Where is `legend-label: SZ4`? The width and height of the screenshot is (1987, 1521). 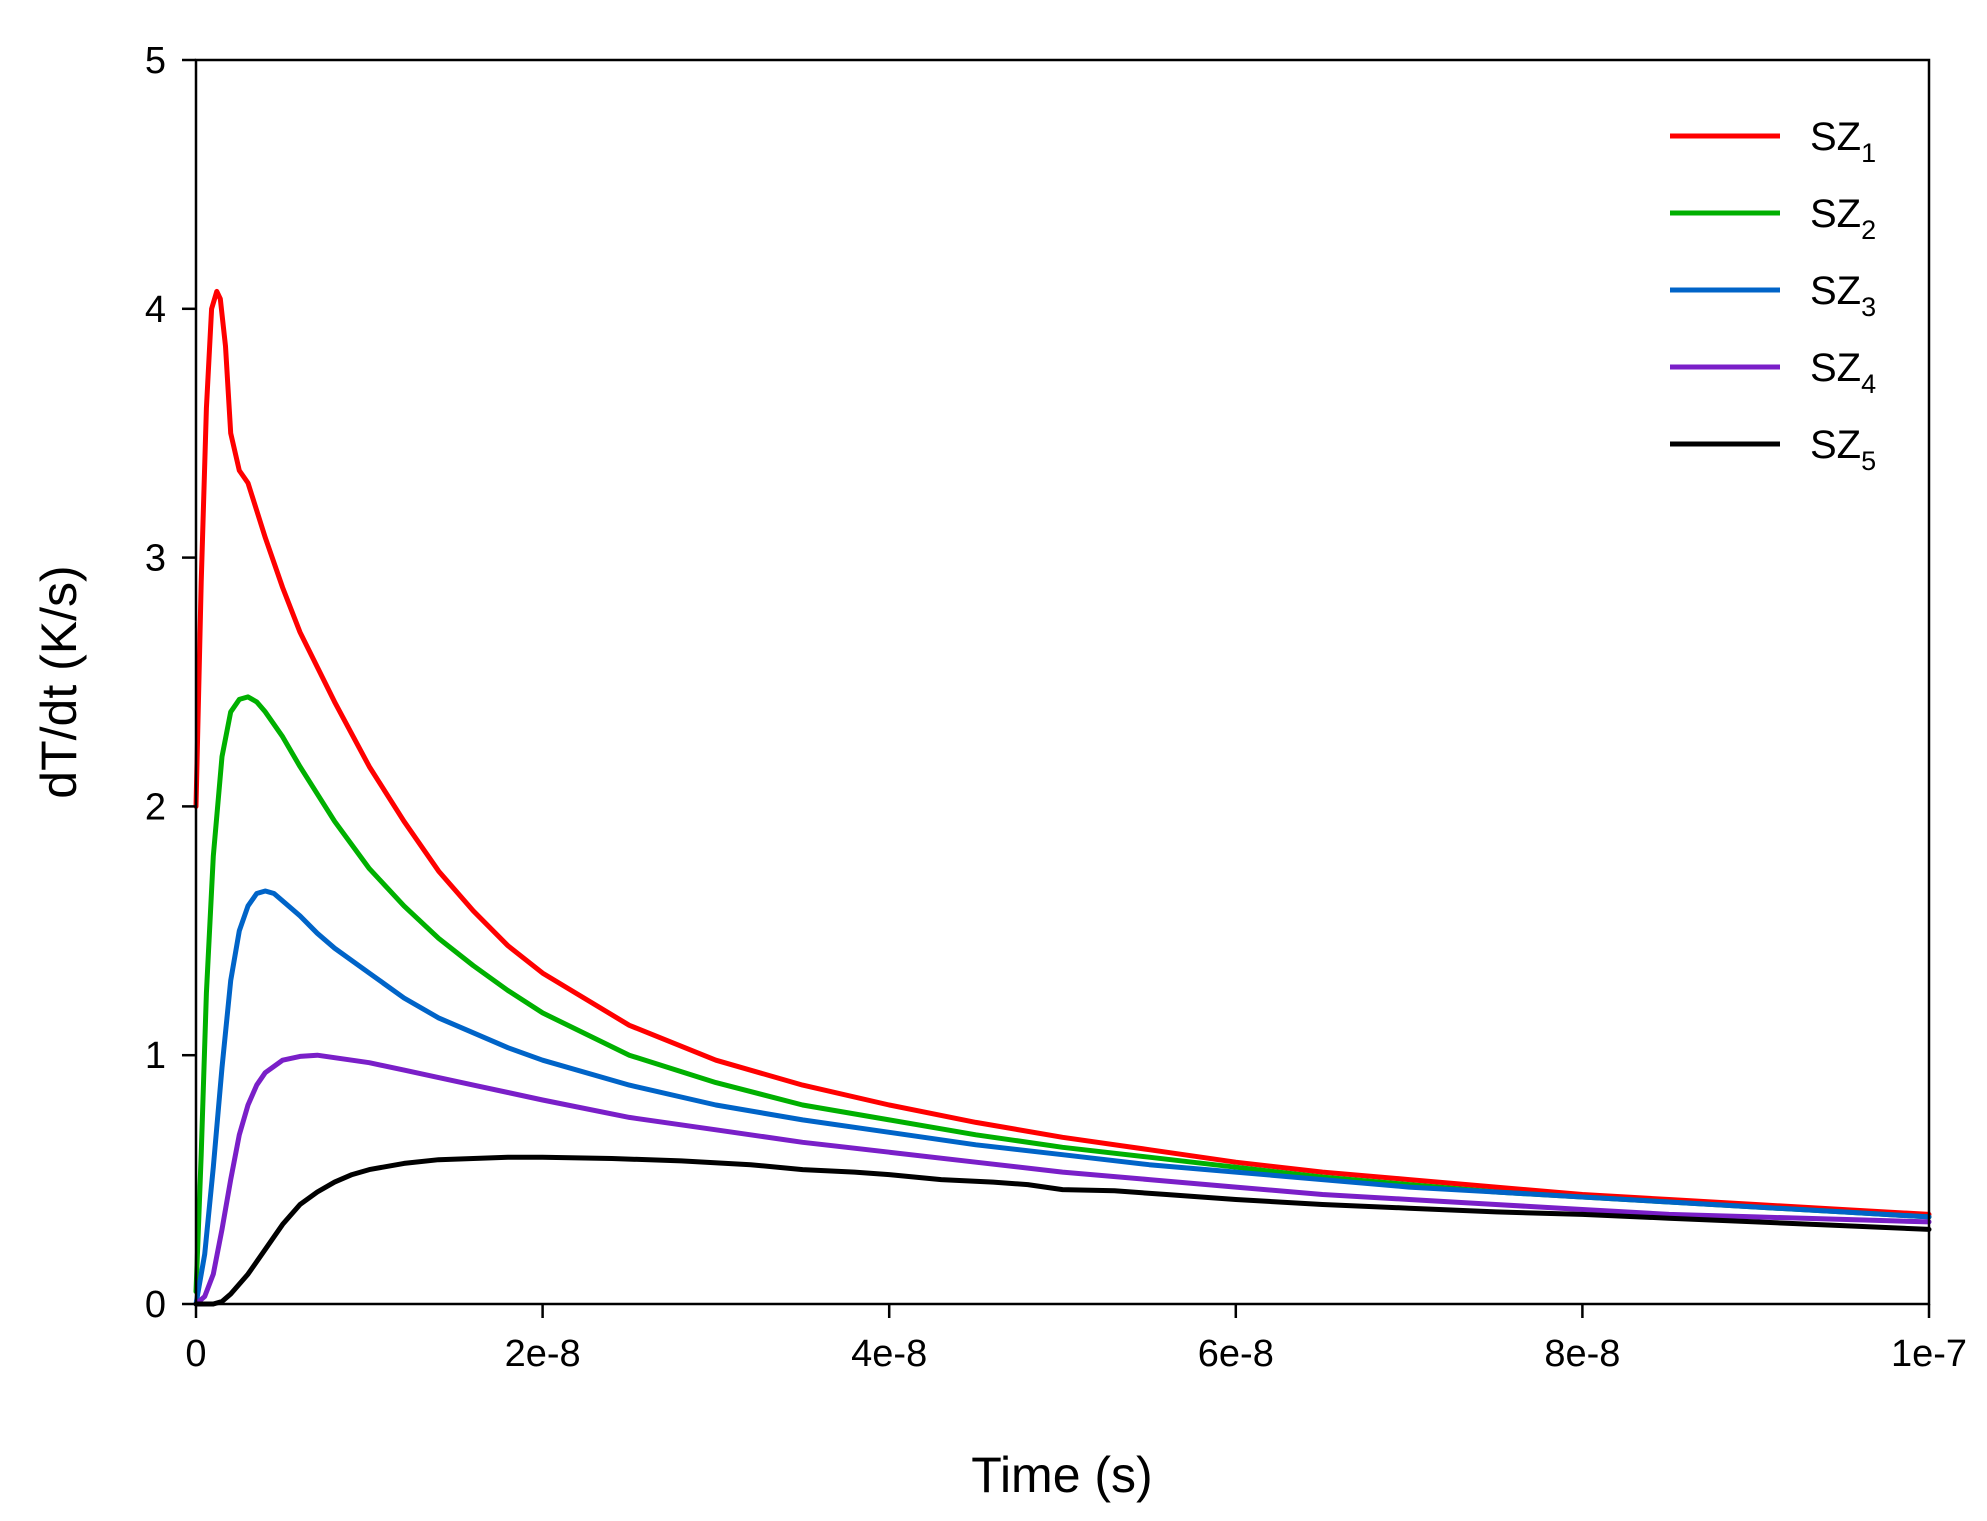
legend-label: SZ4 is located at coordinates (1843, 372).